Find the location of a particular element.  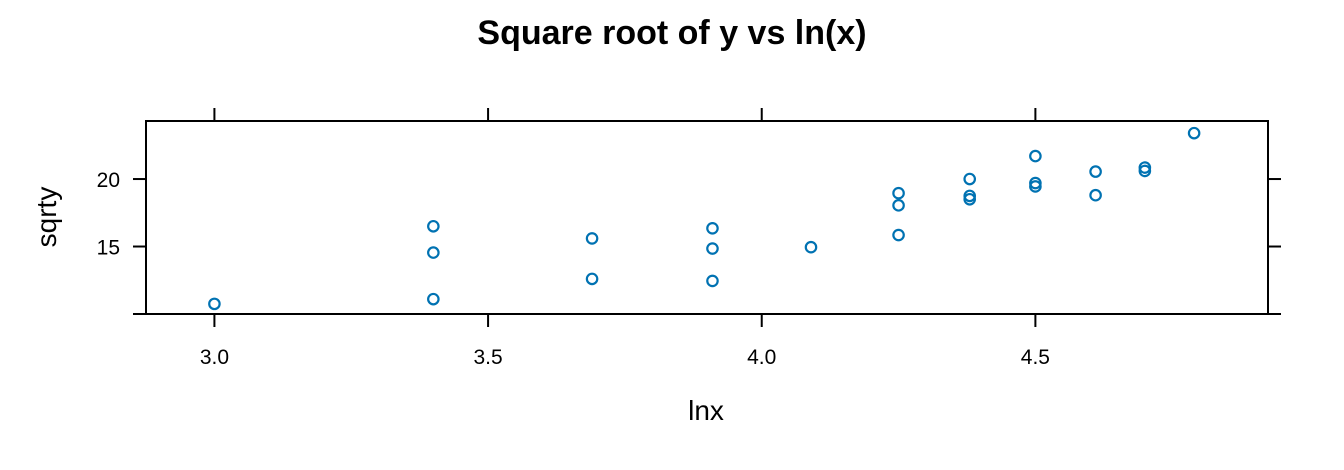

y-tick-label: 20 is located at coordinates (108, 180).